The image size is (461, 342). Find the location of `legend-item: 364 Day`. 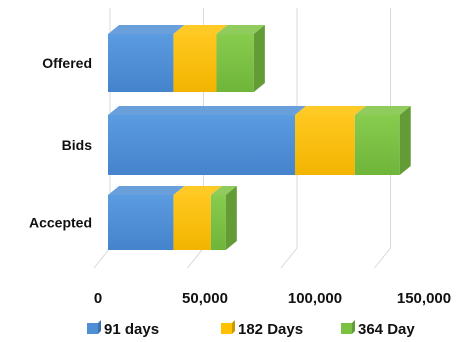

legend-item: 364 Day is located at coordinates (378, 329).